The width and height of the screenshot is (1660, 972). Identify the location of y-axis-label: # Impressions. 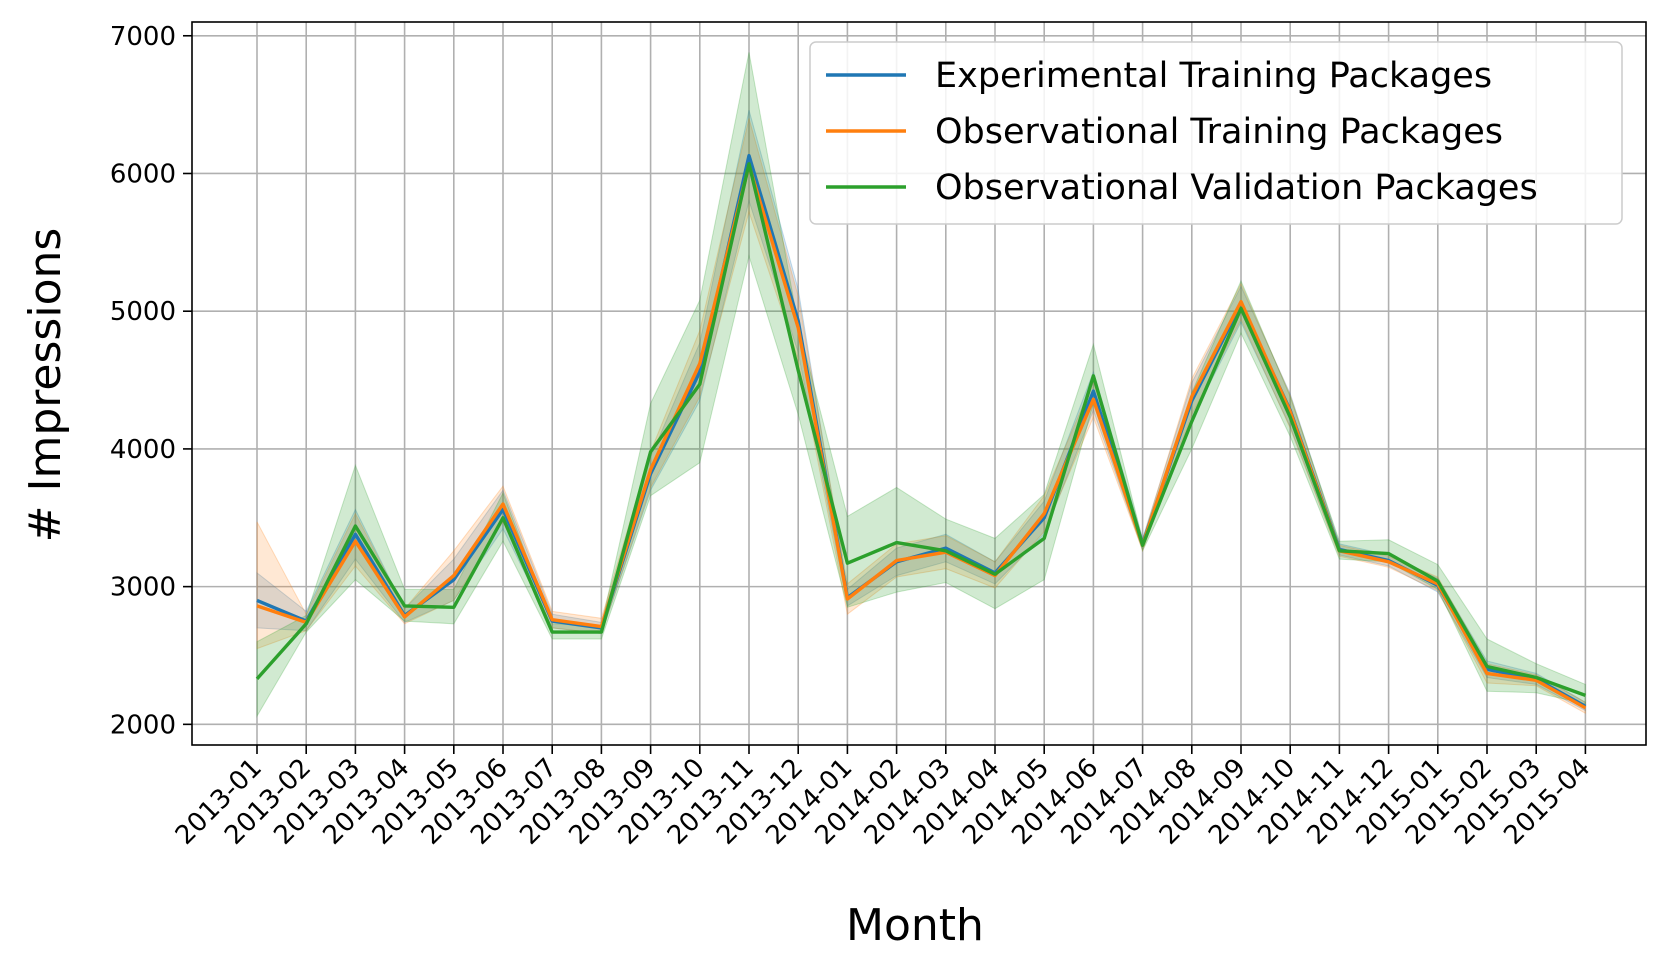
(45, 385).